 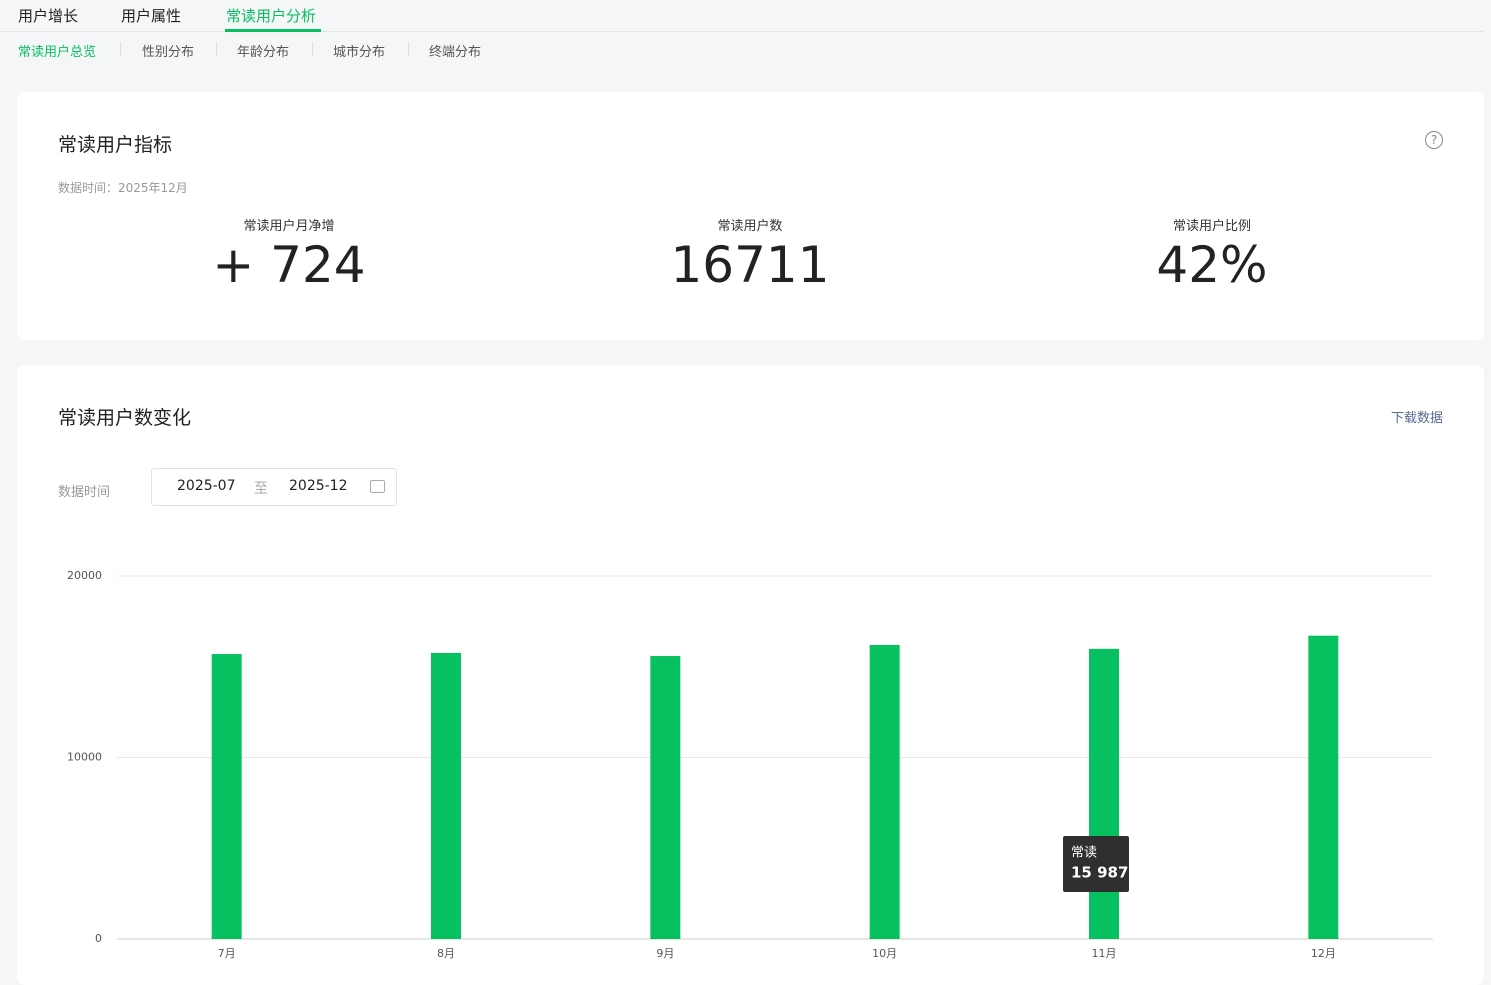 I want to click on date-end: 2025-12, so click(x=318, y=486).